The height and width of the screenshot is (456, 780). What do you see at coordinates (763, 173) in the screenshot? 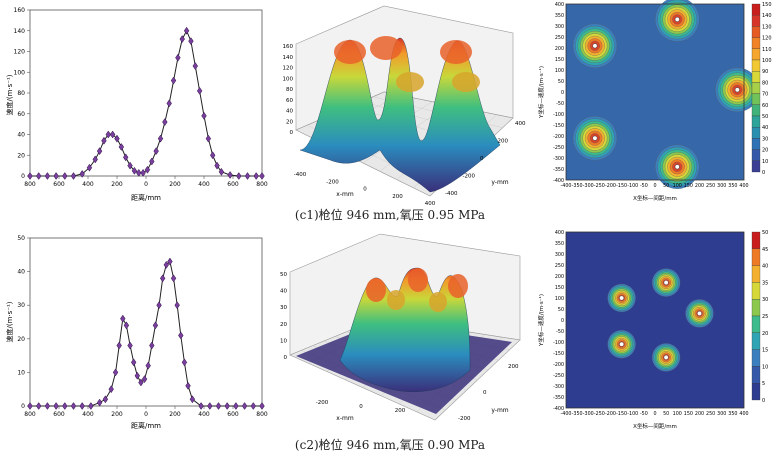
I see `c1-contour-colorbar-label: 0` at bounding box center [763, 173].